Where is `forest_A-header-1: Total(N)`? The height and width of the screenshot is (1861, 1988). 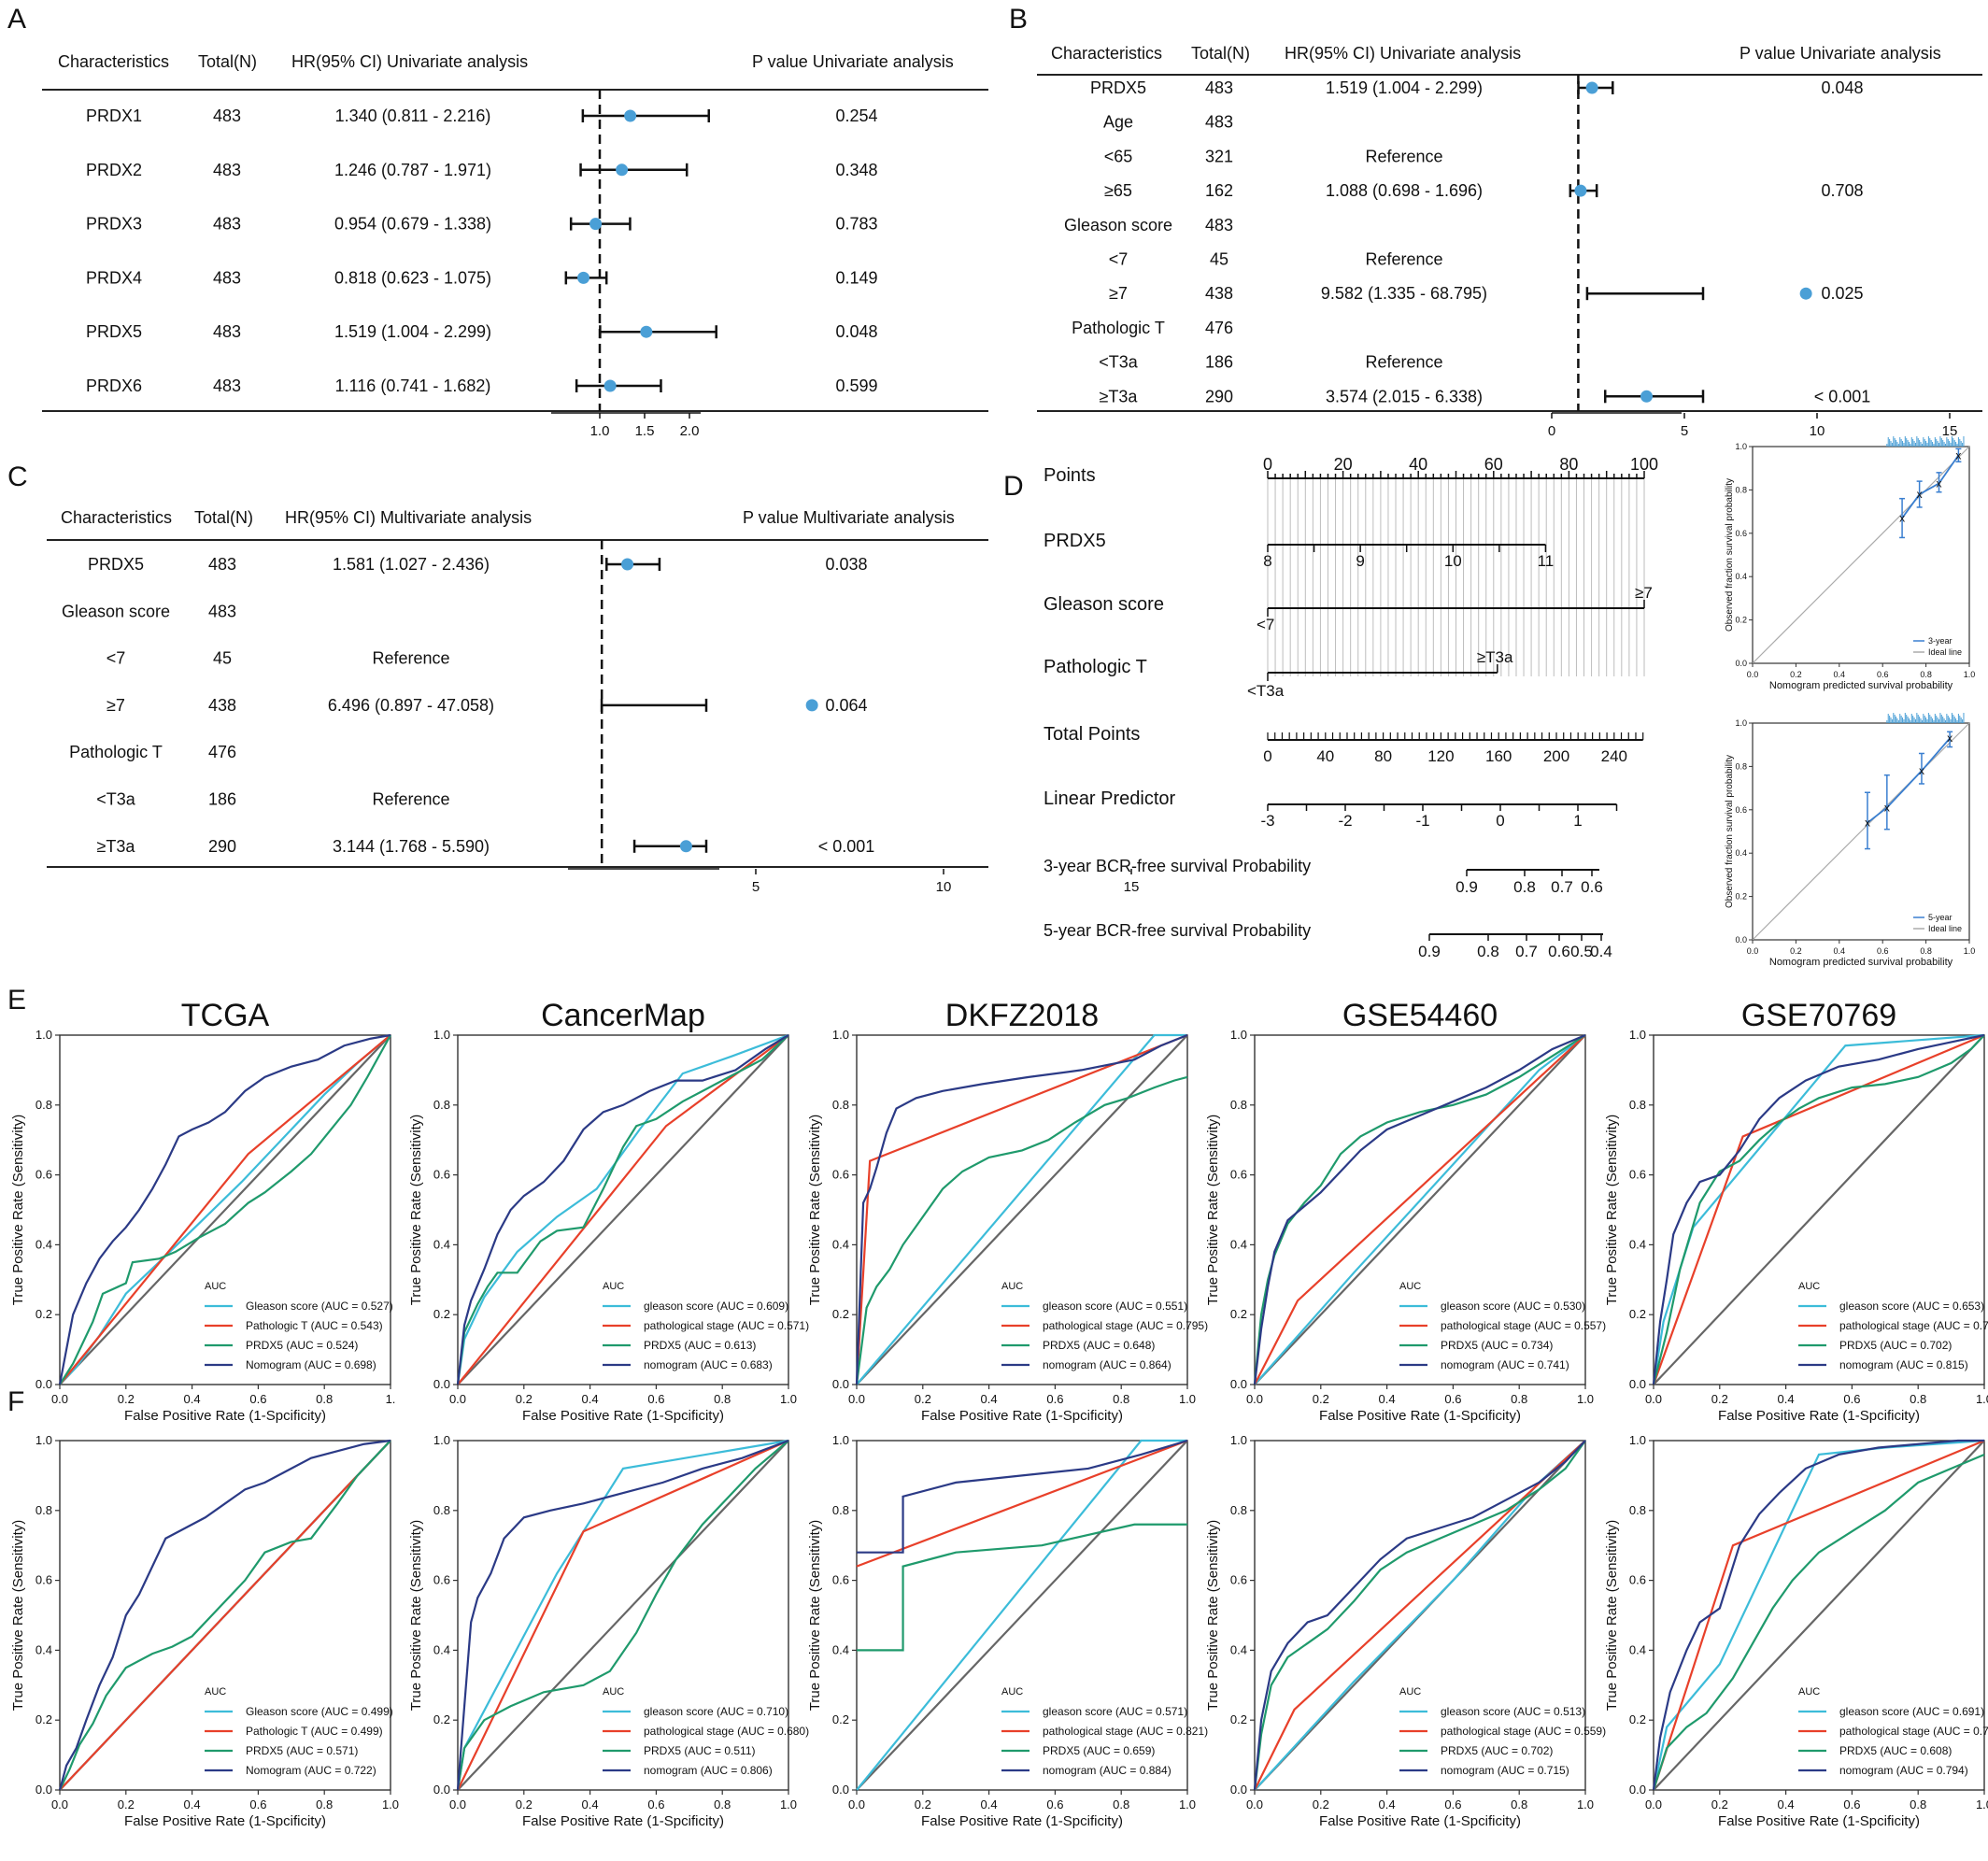 forest_A-header-1: Total(N) is located at coordinates (227, 61).